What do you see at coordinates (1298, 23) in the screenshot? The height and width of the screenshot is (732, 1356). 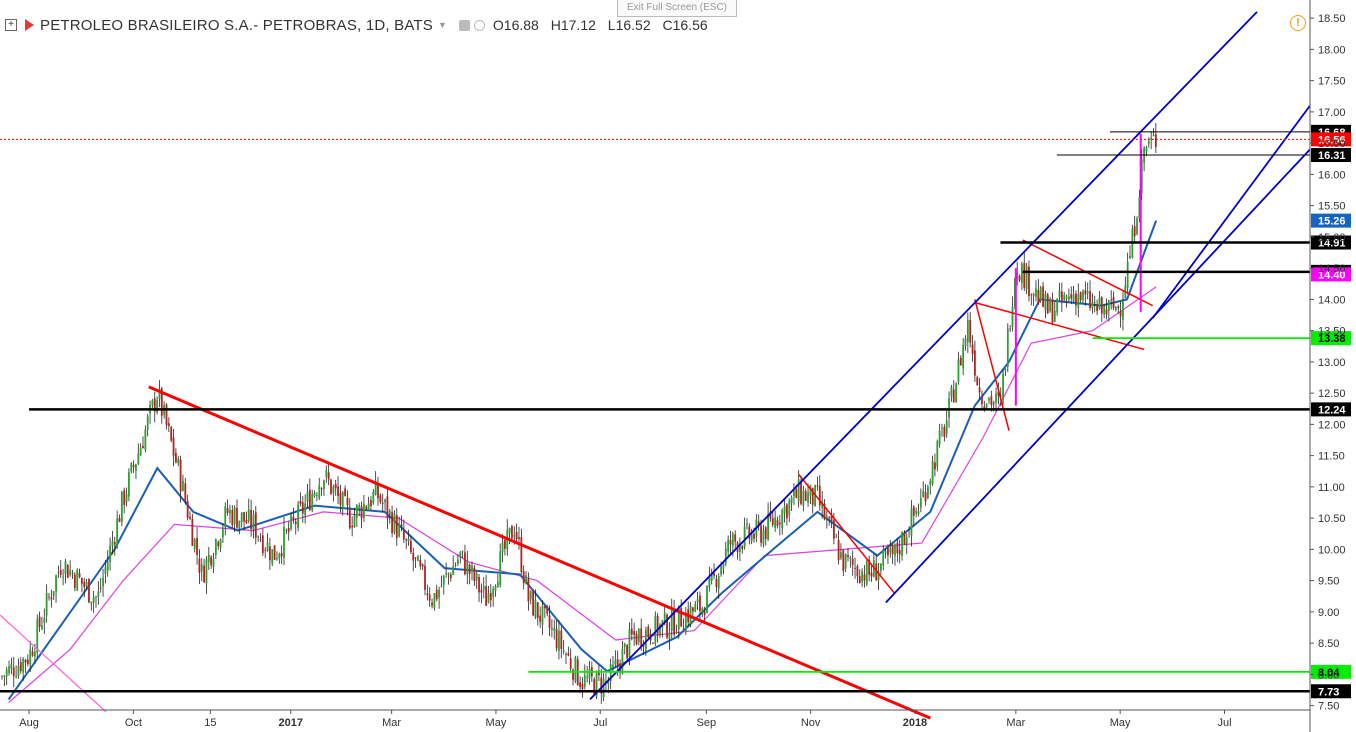 I see `warning-icon: !` at bounding box center [1298, 23].